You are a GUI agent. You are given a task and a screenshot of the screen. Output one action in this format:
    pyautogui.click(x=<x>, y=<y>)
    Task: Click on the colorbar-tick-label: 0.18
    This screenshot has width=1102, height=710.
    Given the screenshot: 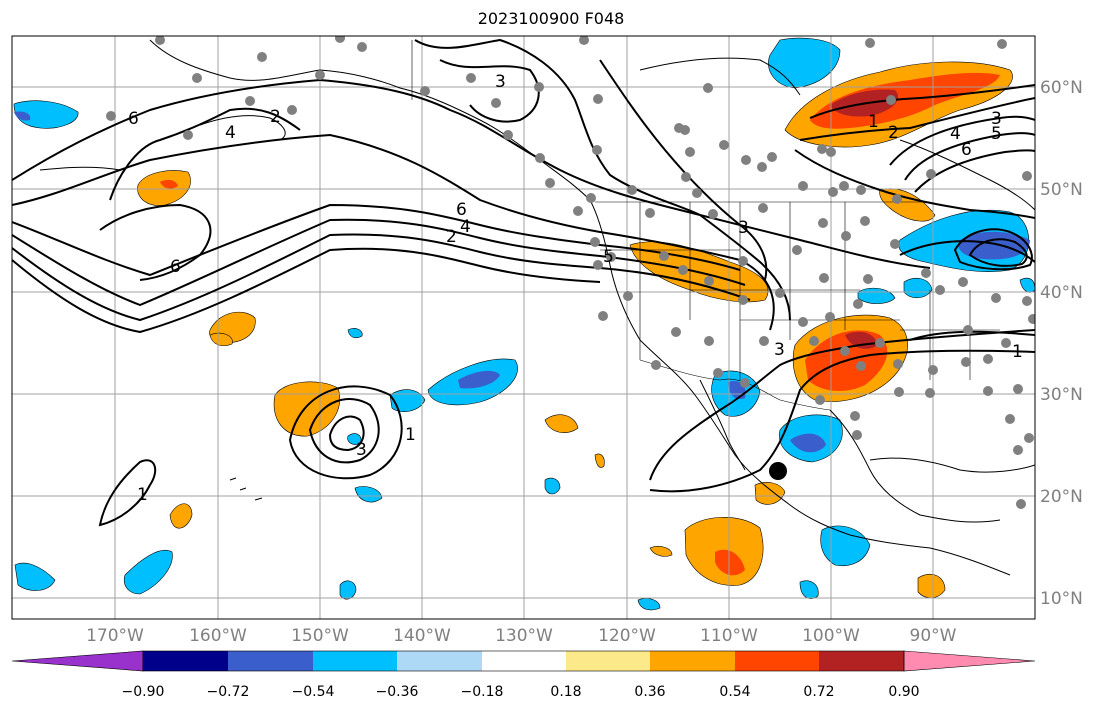 What is the action you would take?
    pyautogui.click(x=565, y=692)
    